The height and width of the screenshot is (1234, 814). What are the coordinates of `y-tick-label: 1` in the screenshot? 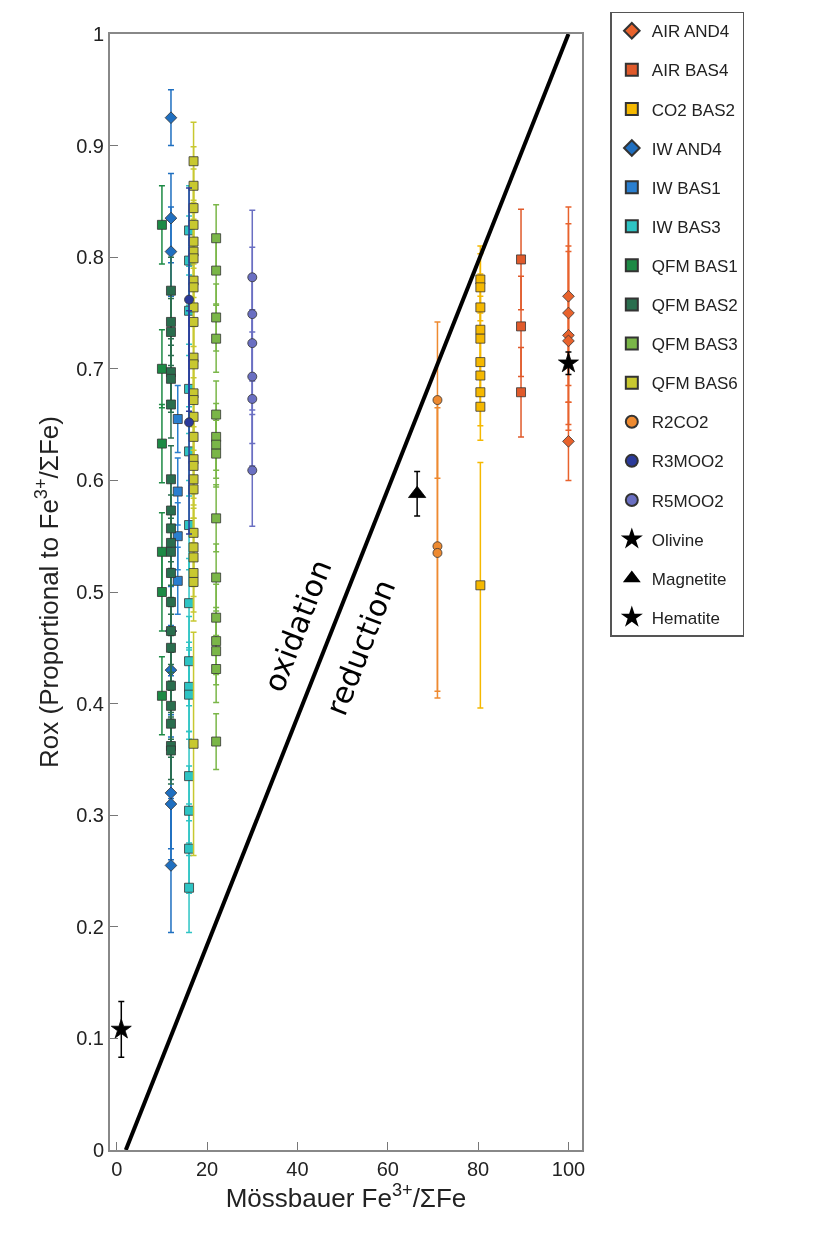 It's located at (98, 34).